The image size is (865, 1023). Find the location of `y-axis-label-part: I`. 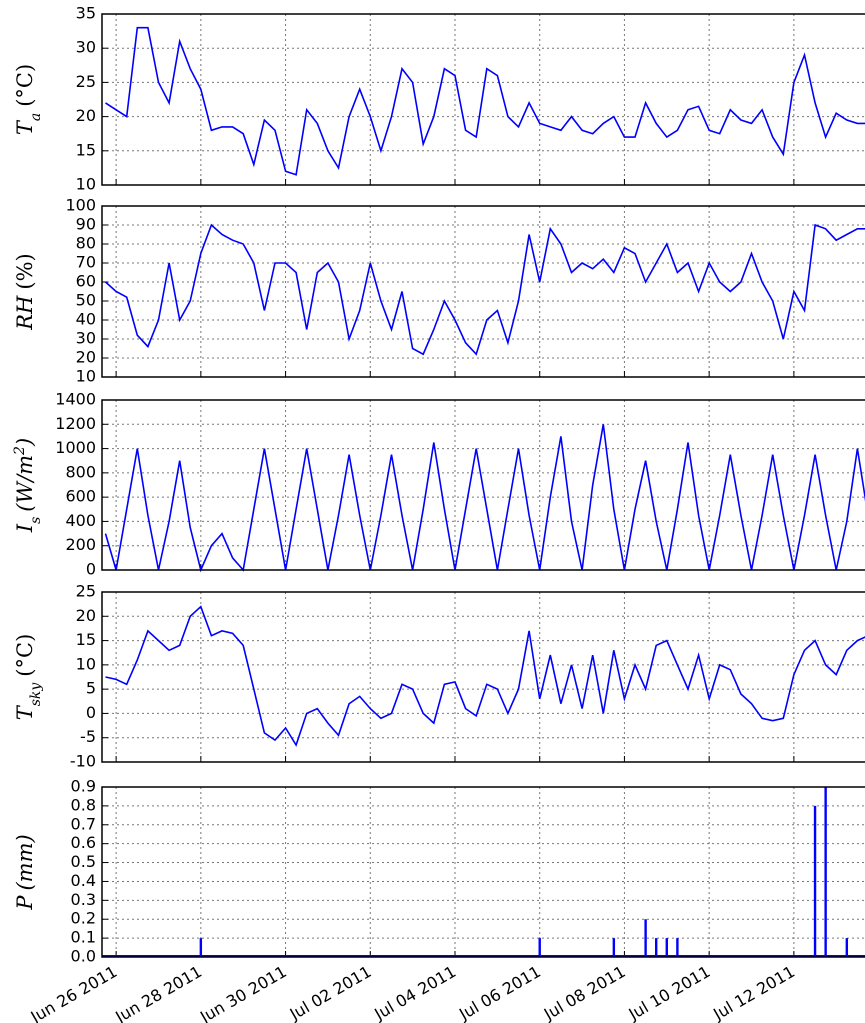

y-axis-label-part: I is located at coordinates (25, 528).